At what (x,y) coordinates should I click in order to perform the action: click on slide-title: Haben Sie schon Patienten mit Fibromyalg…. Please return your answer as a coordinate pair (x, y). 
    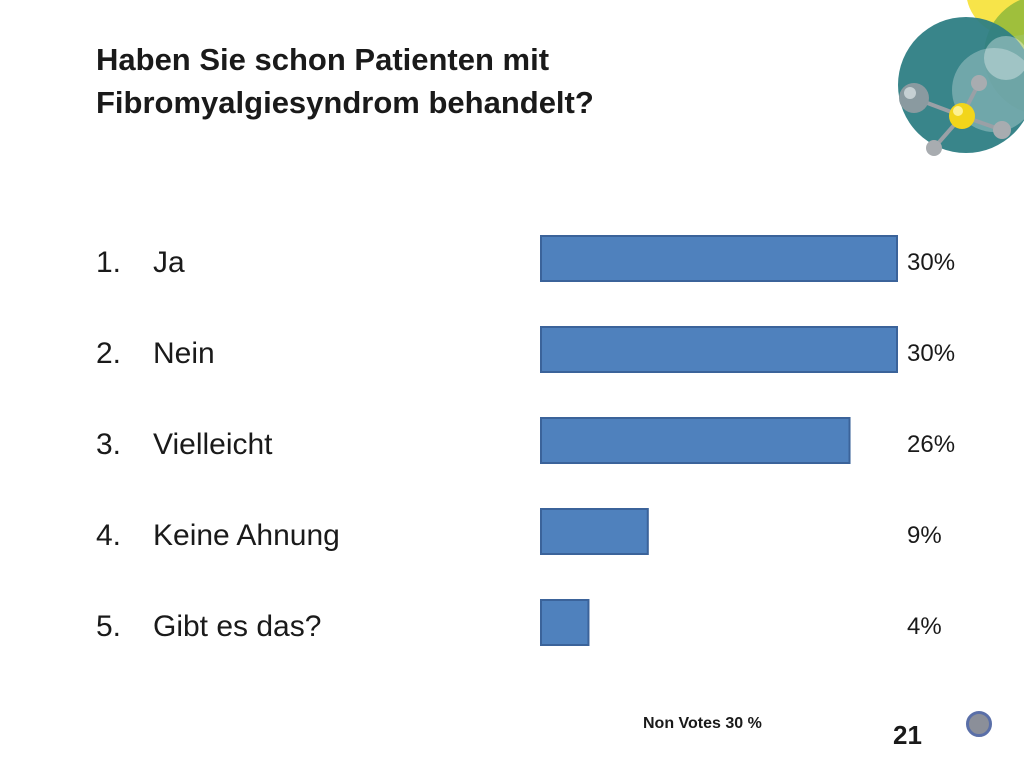
    Looking at the image, I should click on (476, 81).